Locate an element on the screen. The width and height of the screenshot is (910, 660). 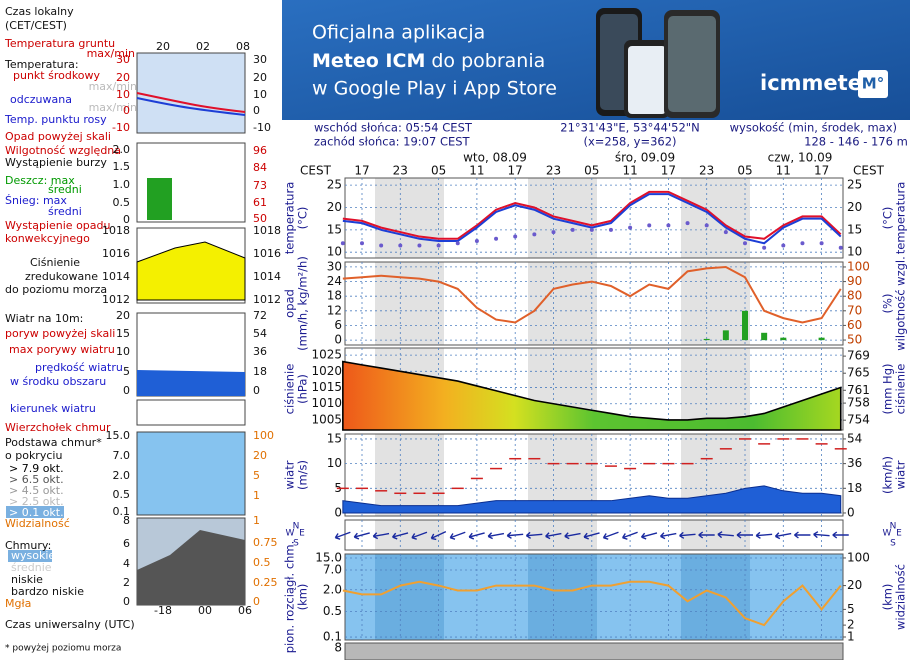
legend-tick: 54 is located at coordinates (260, 333).